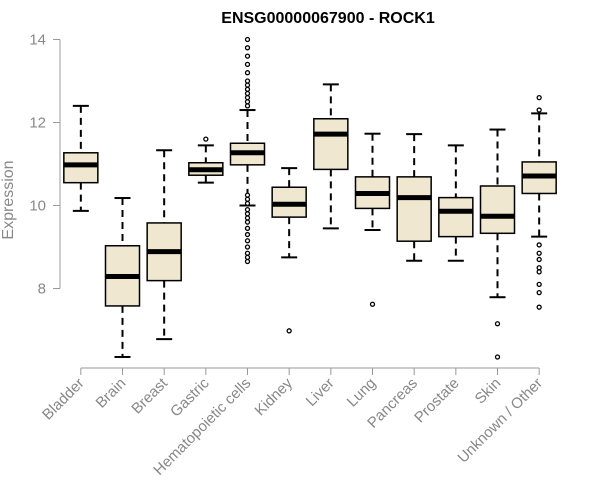 The width and height of the screenshot is (600, 500). Describe the element at coordinates (37, 206) in the screenshot. I see `y-tick-label: 10` at that location.